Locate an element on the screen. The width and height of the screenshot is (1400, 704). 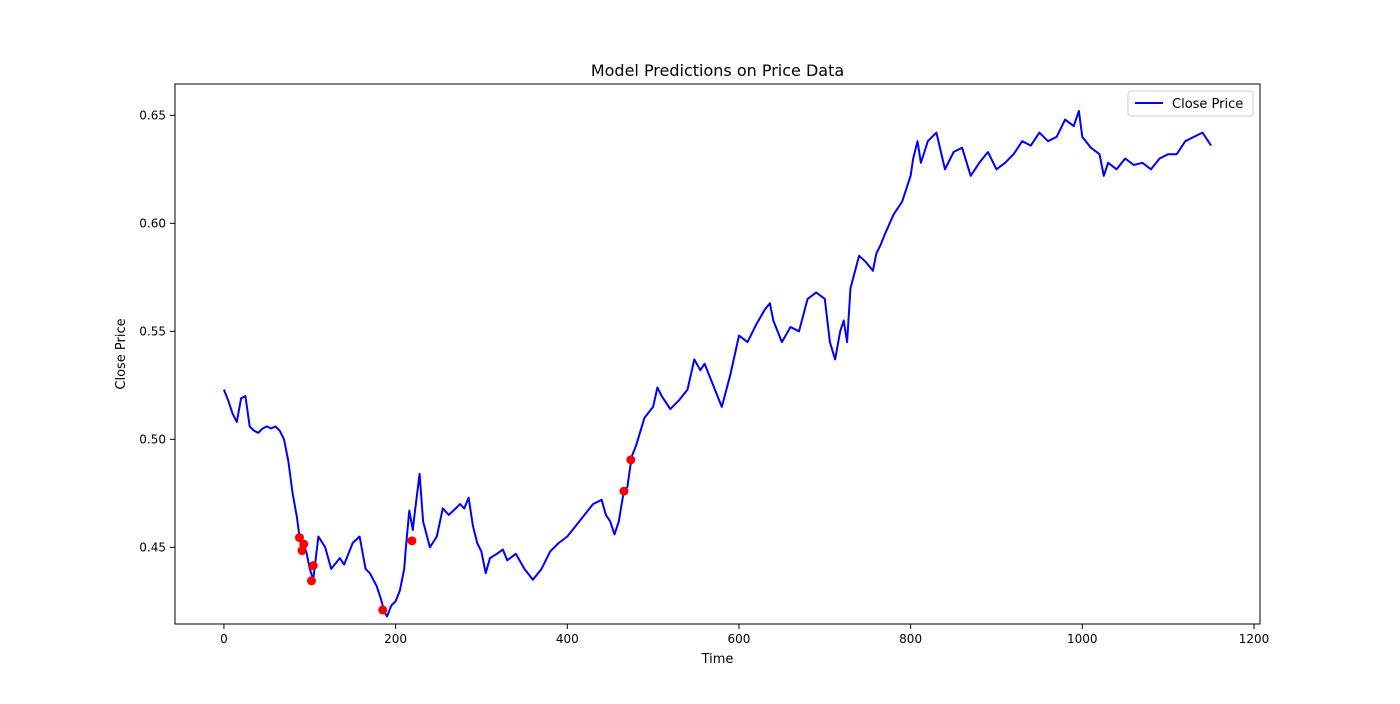
legend-label: Close Price is located at coordinates (1207, 104).